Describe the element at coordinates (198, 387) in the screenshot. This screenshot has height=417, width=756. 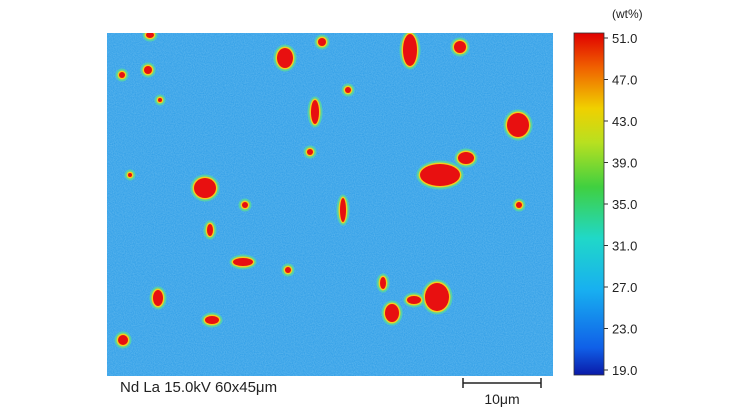
I see `caption: Nd La 15.0kV 60x45μm` at that location.